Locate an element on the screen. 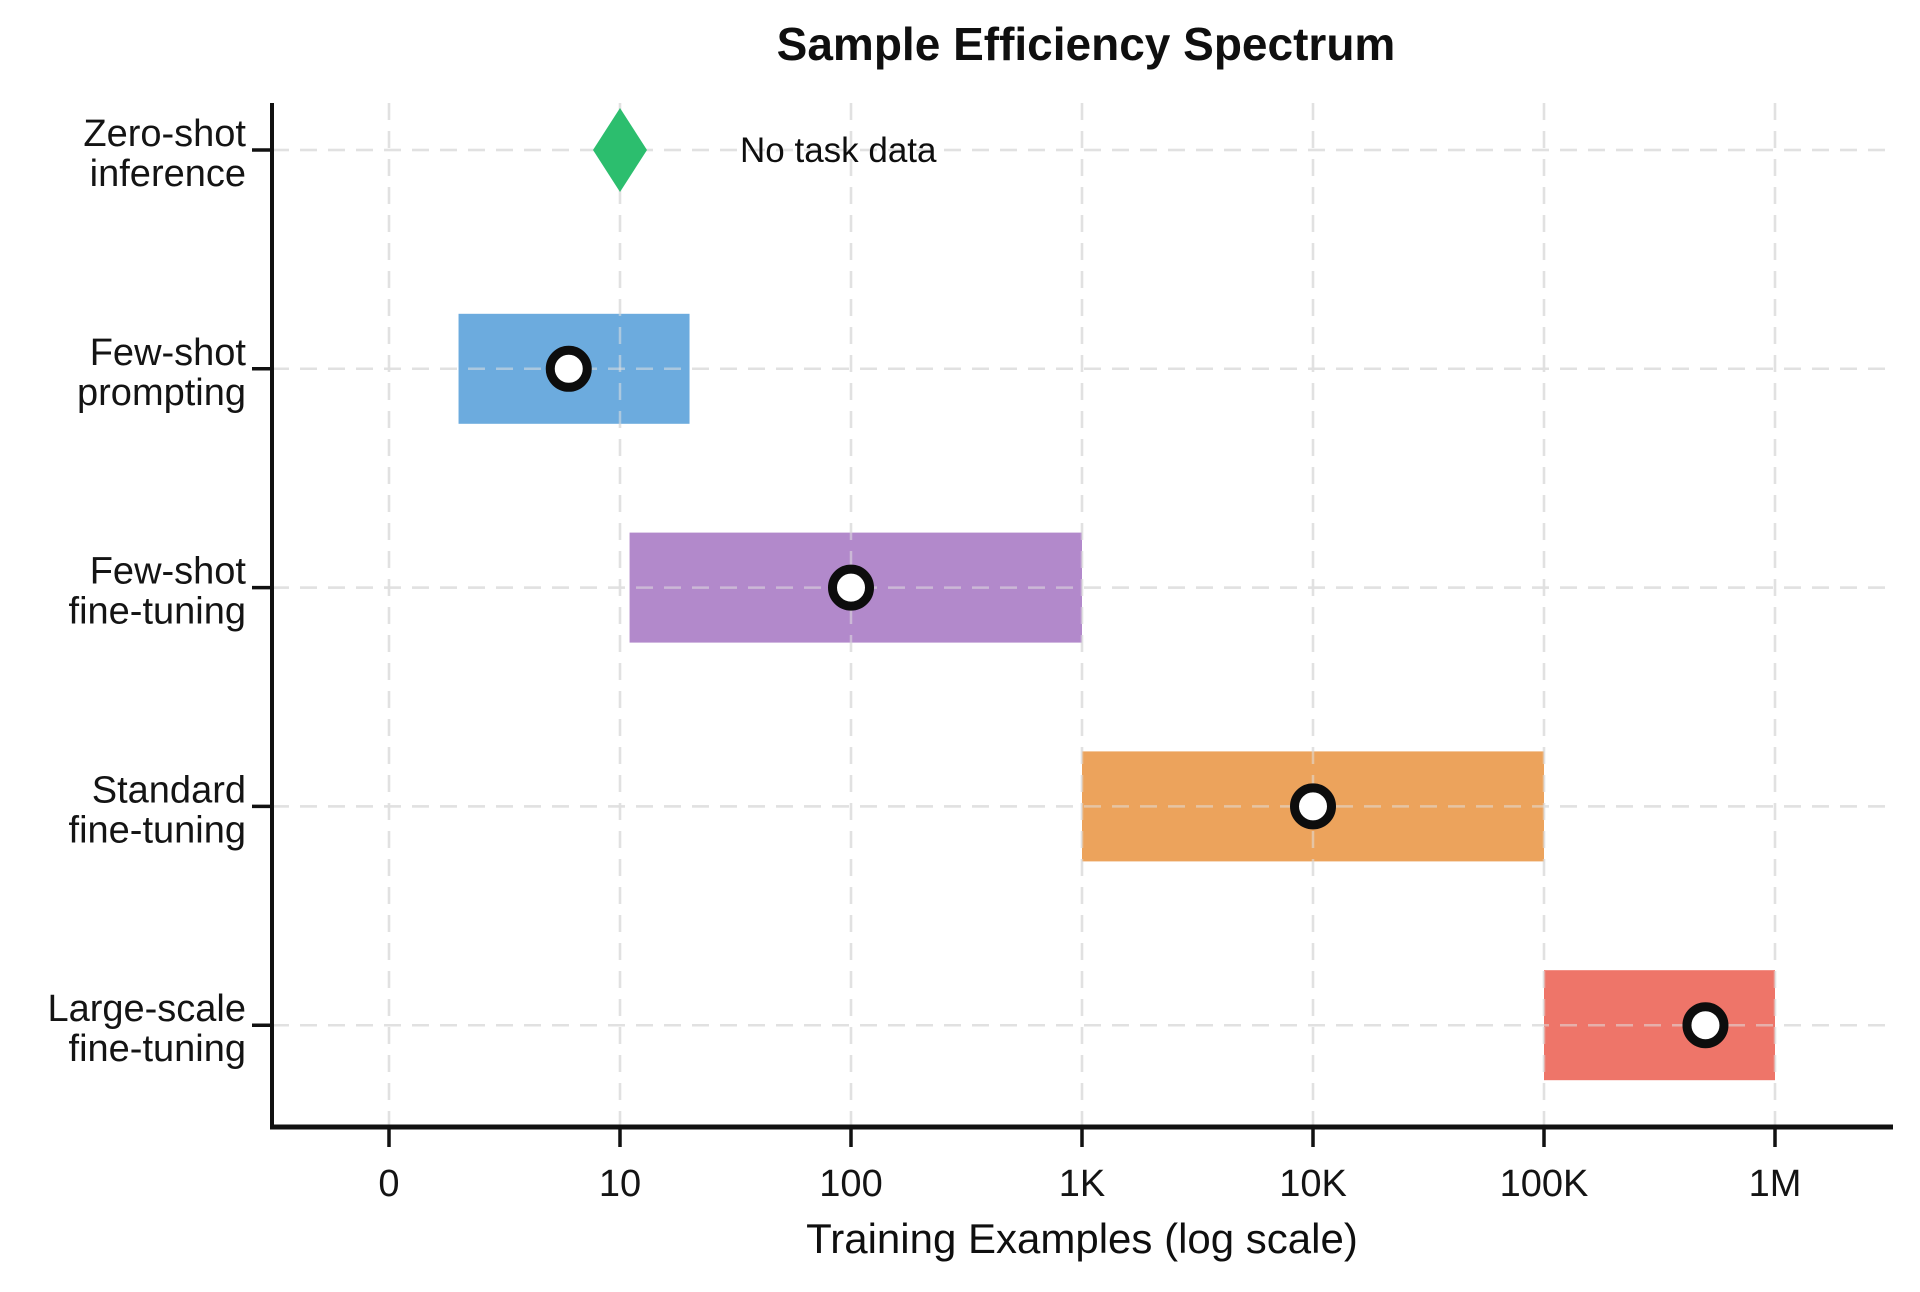 The width and height of the screenshot is (1920, 1292). x-tick-label: 0 is located at coordinates (388, 1184).